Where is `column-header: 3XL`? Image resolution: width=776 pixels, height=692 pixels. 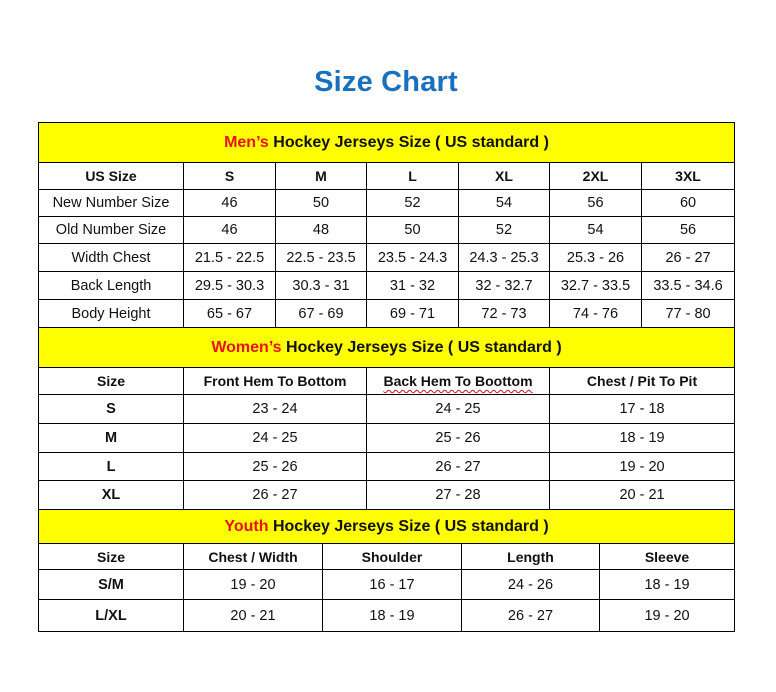
column-header: 3XL is located at coordinates (688, 176).